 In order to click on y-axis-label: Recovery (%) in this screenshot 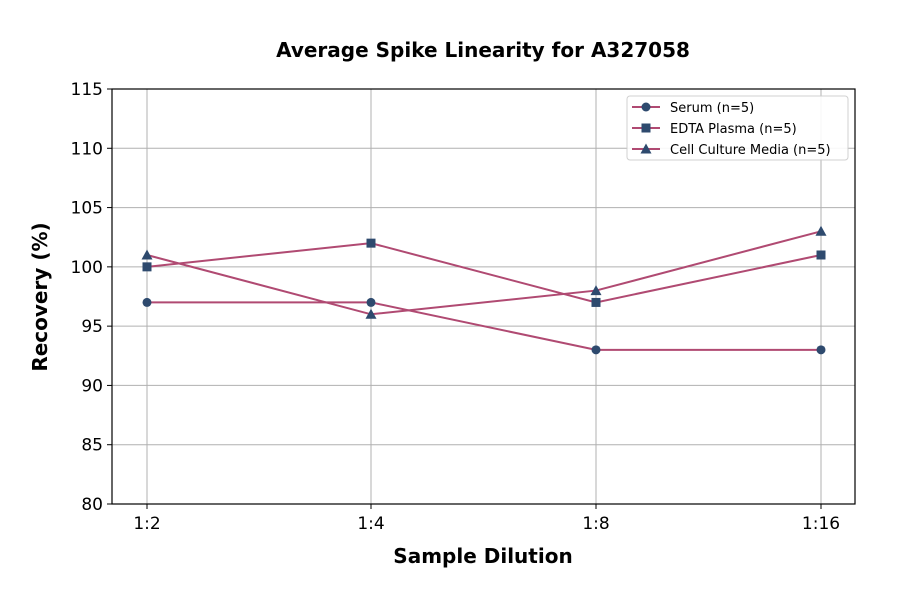, I will do `click(40, 296)`.